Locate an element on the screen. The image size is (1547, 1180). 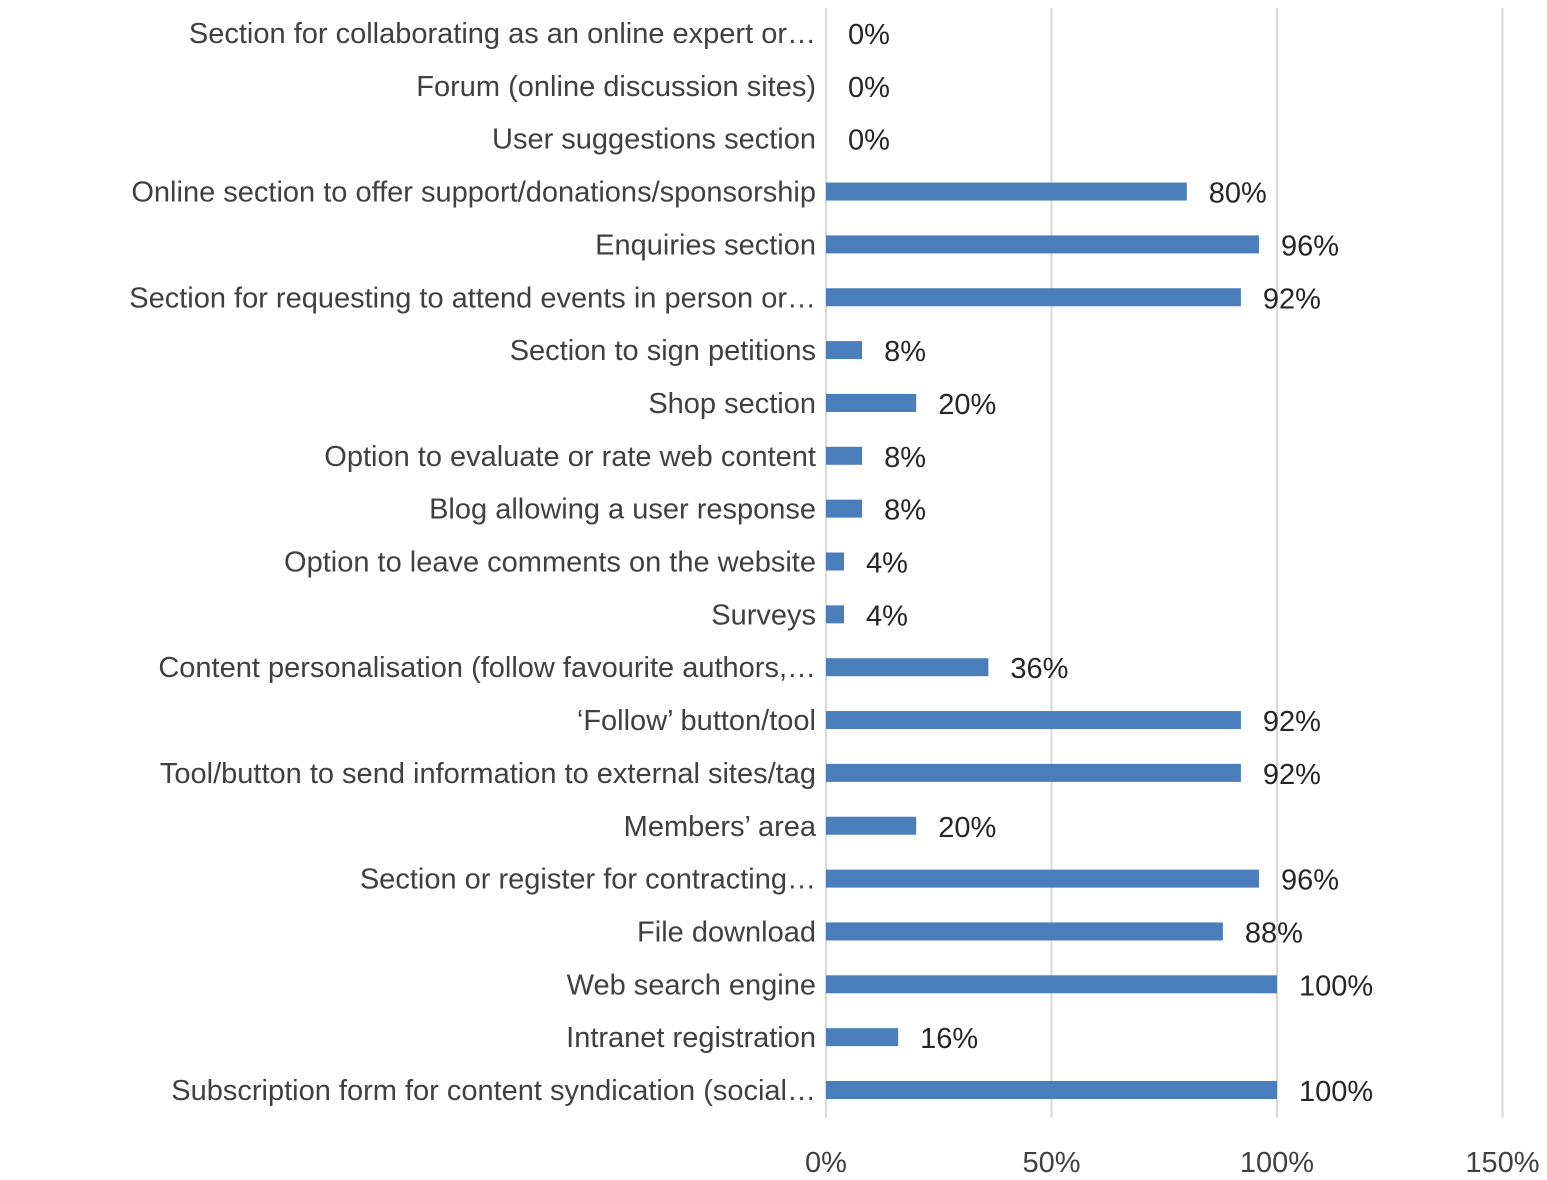
x-tick-label: 50% is located at coordinates (1051, 1163).